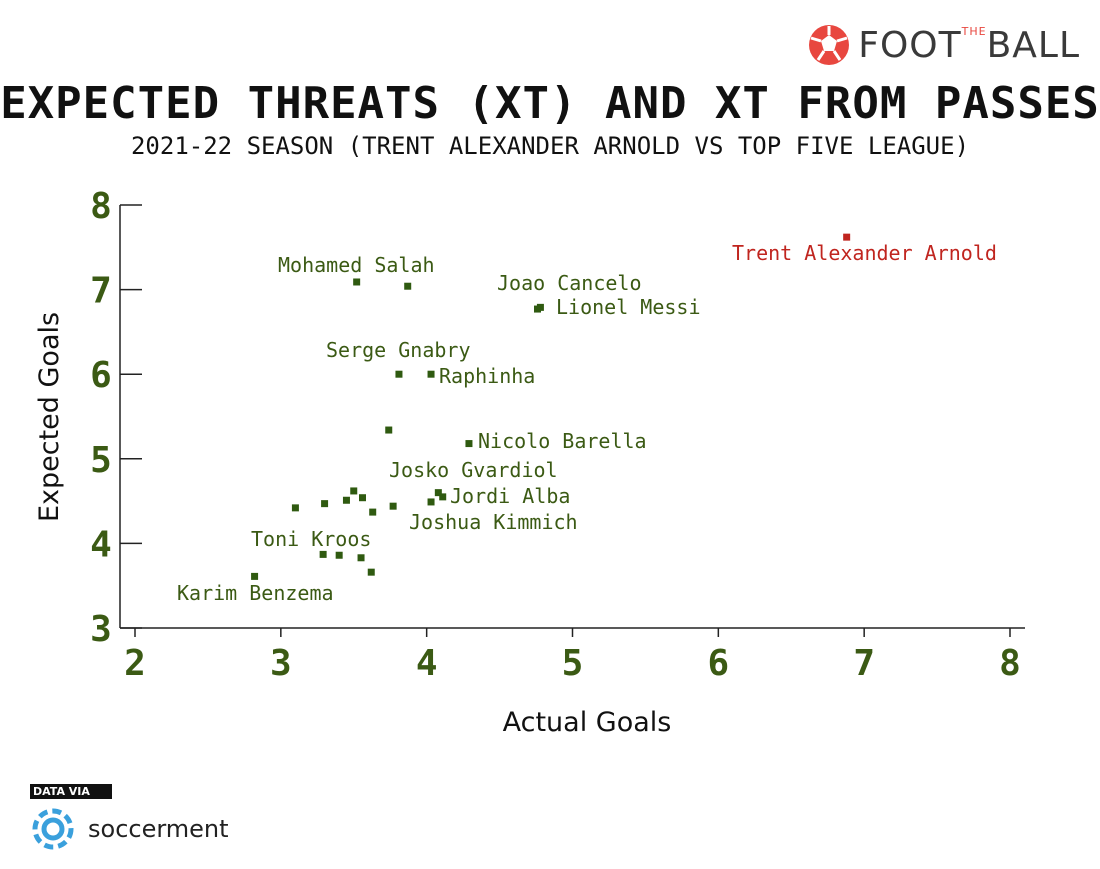  Describe the element at coordinates (974, 31) in the screenshot. I see `brand-wordmark-small: THE` at that location.